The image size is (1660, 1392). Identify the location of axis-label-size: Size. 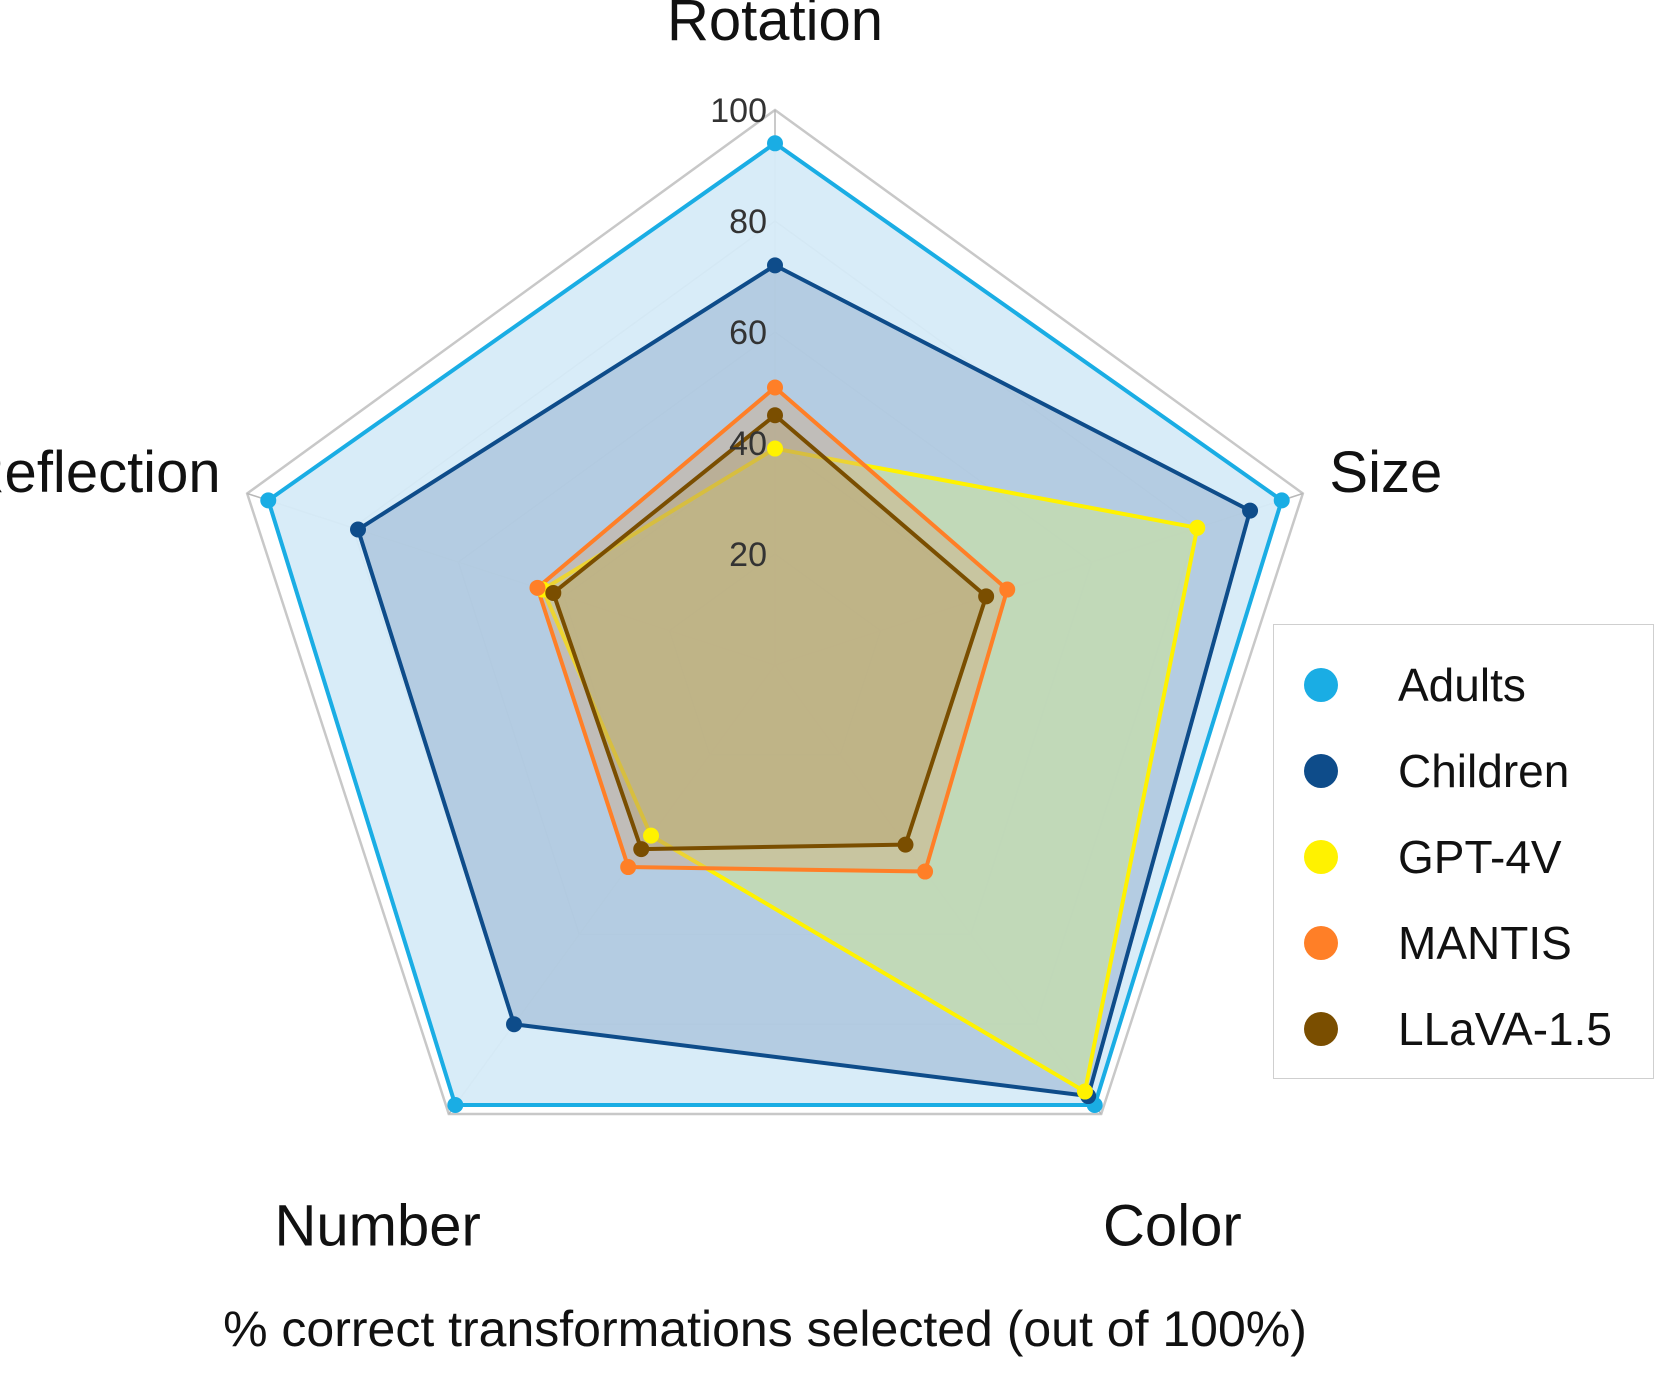
(1385, 472).